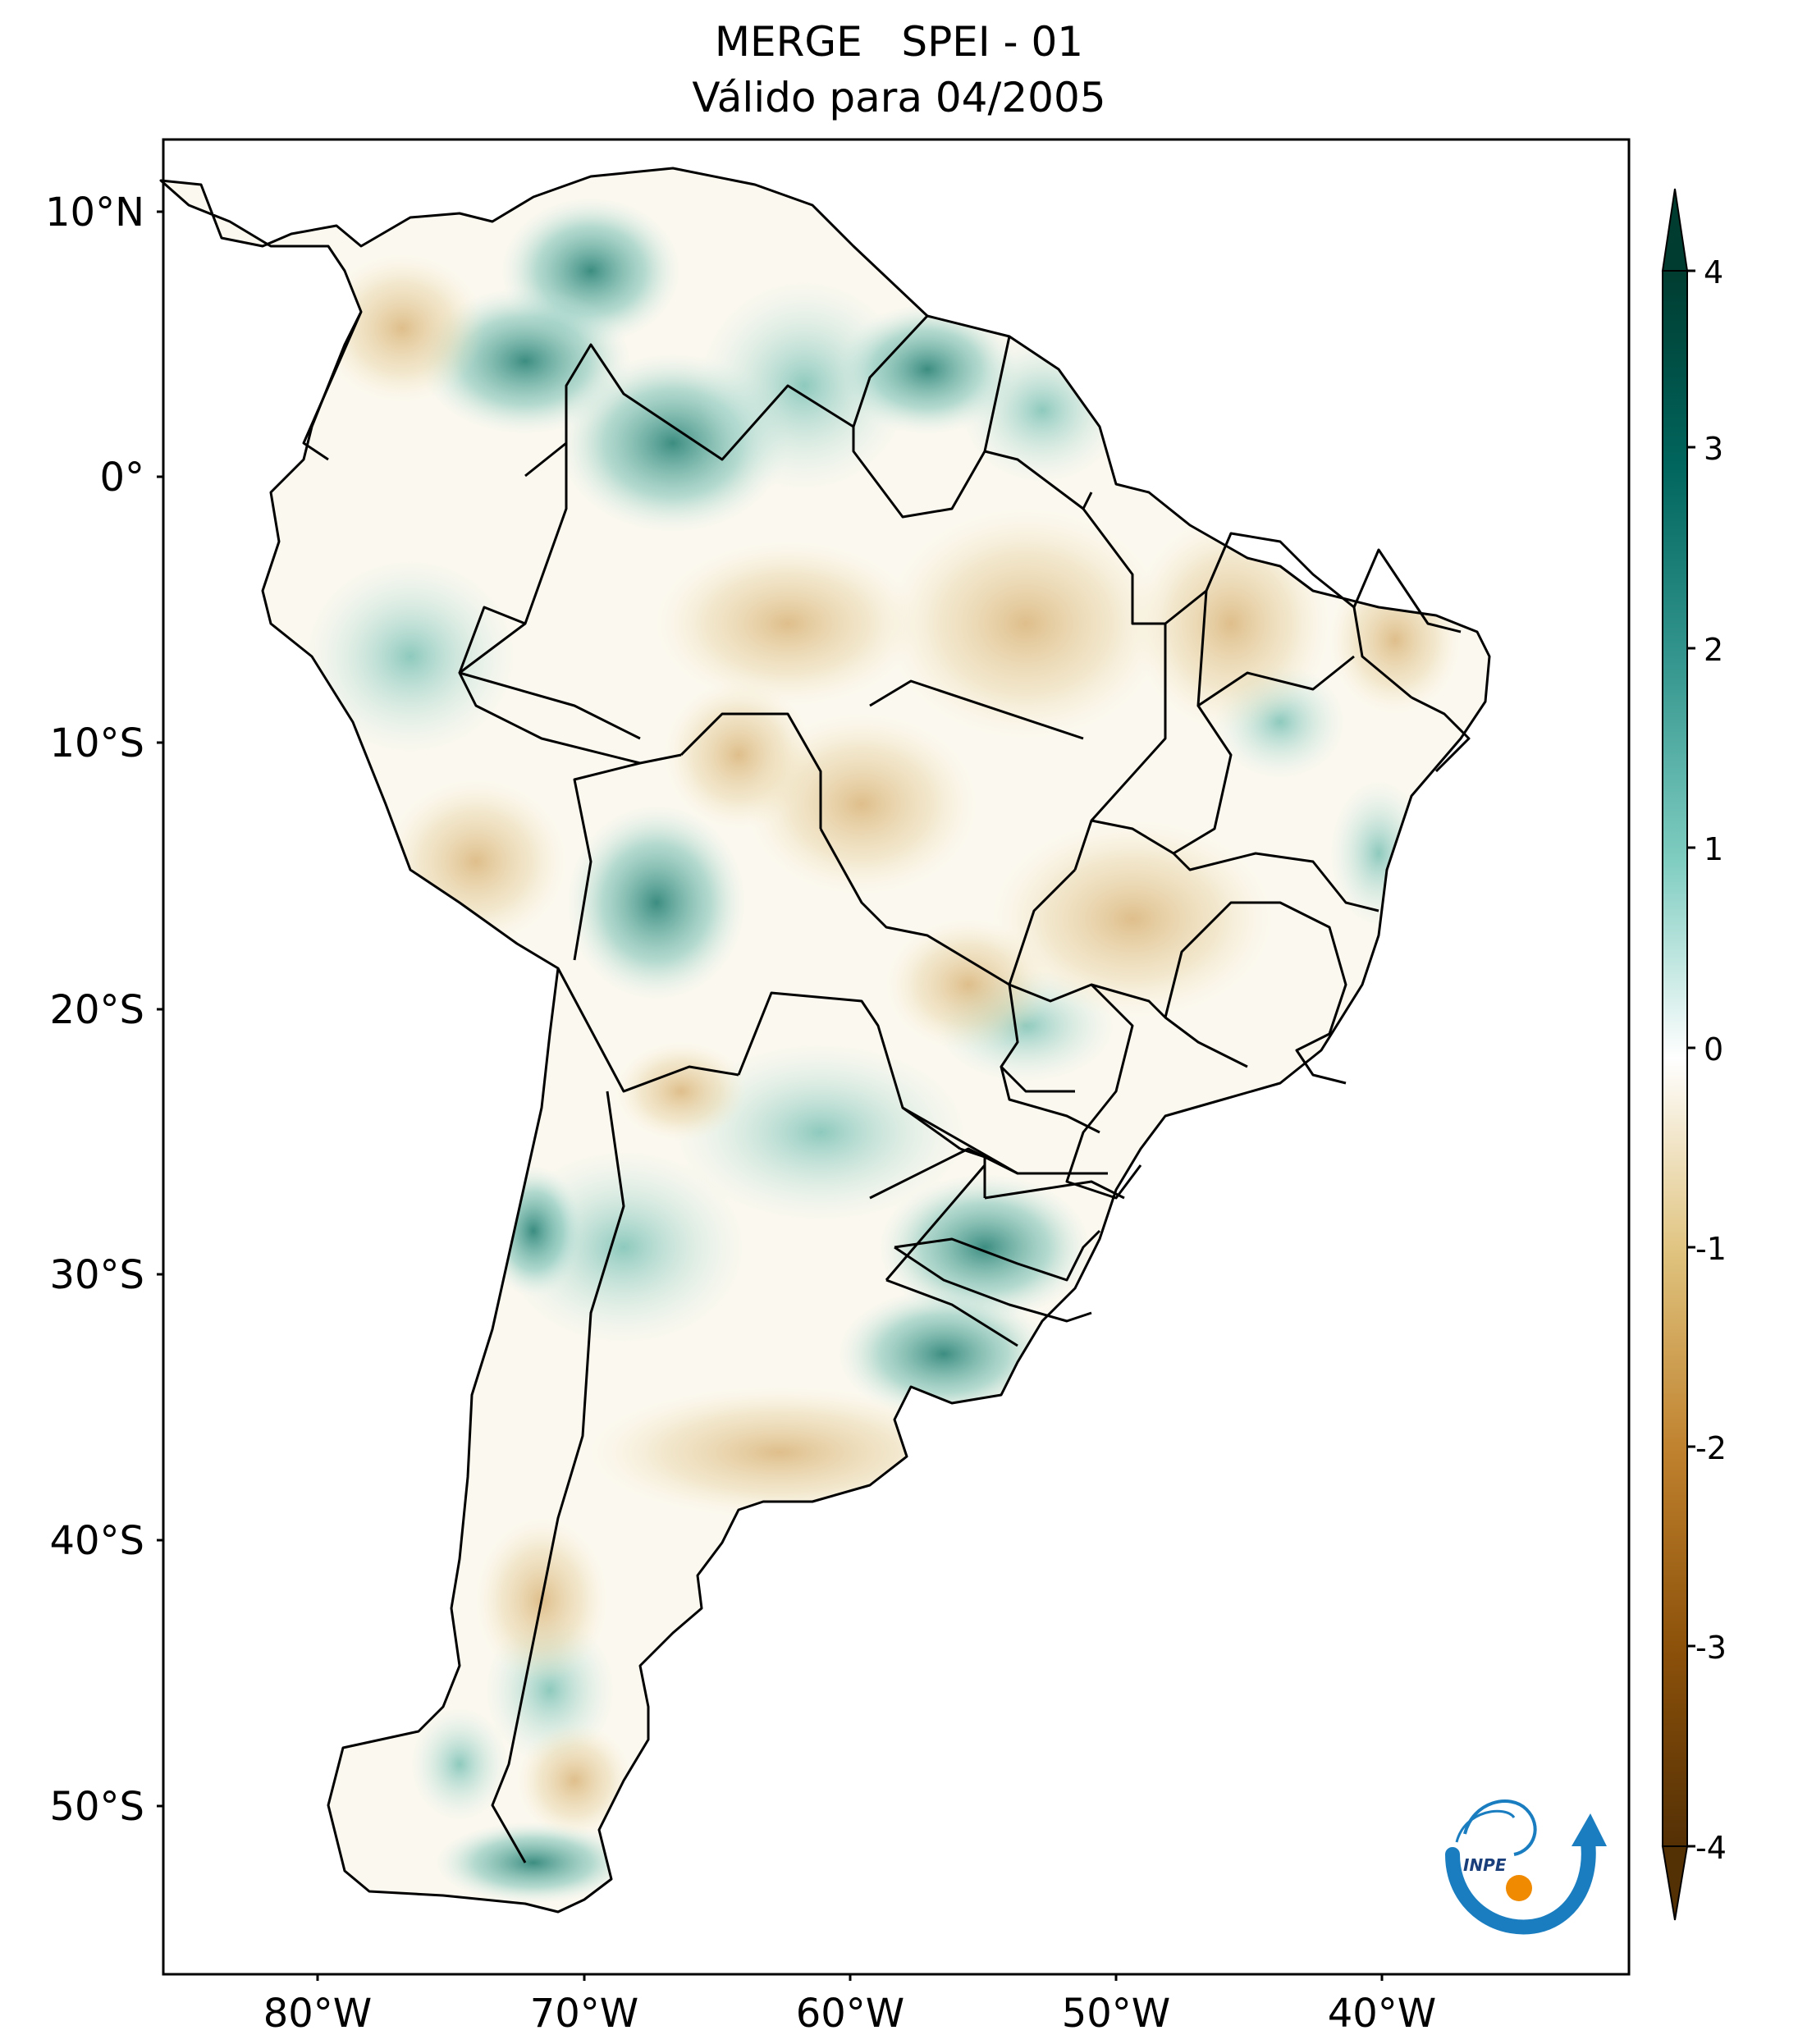 This screenshot has height=2044, width=1798. I want to click on colorbar-tick-label: 0, so click(1713, 1049).